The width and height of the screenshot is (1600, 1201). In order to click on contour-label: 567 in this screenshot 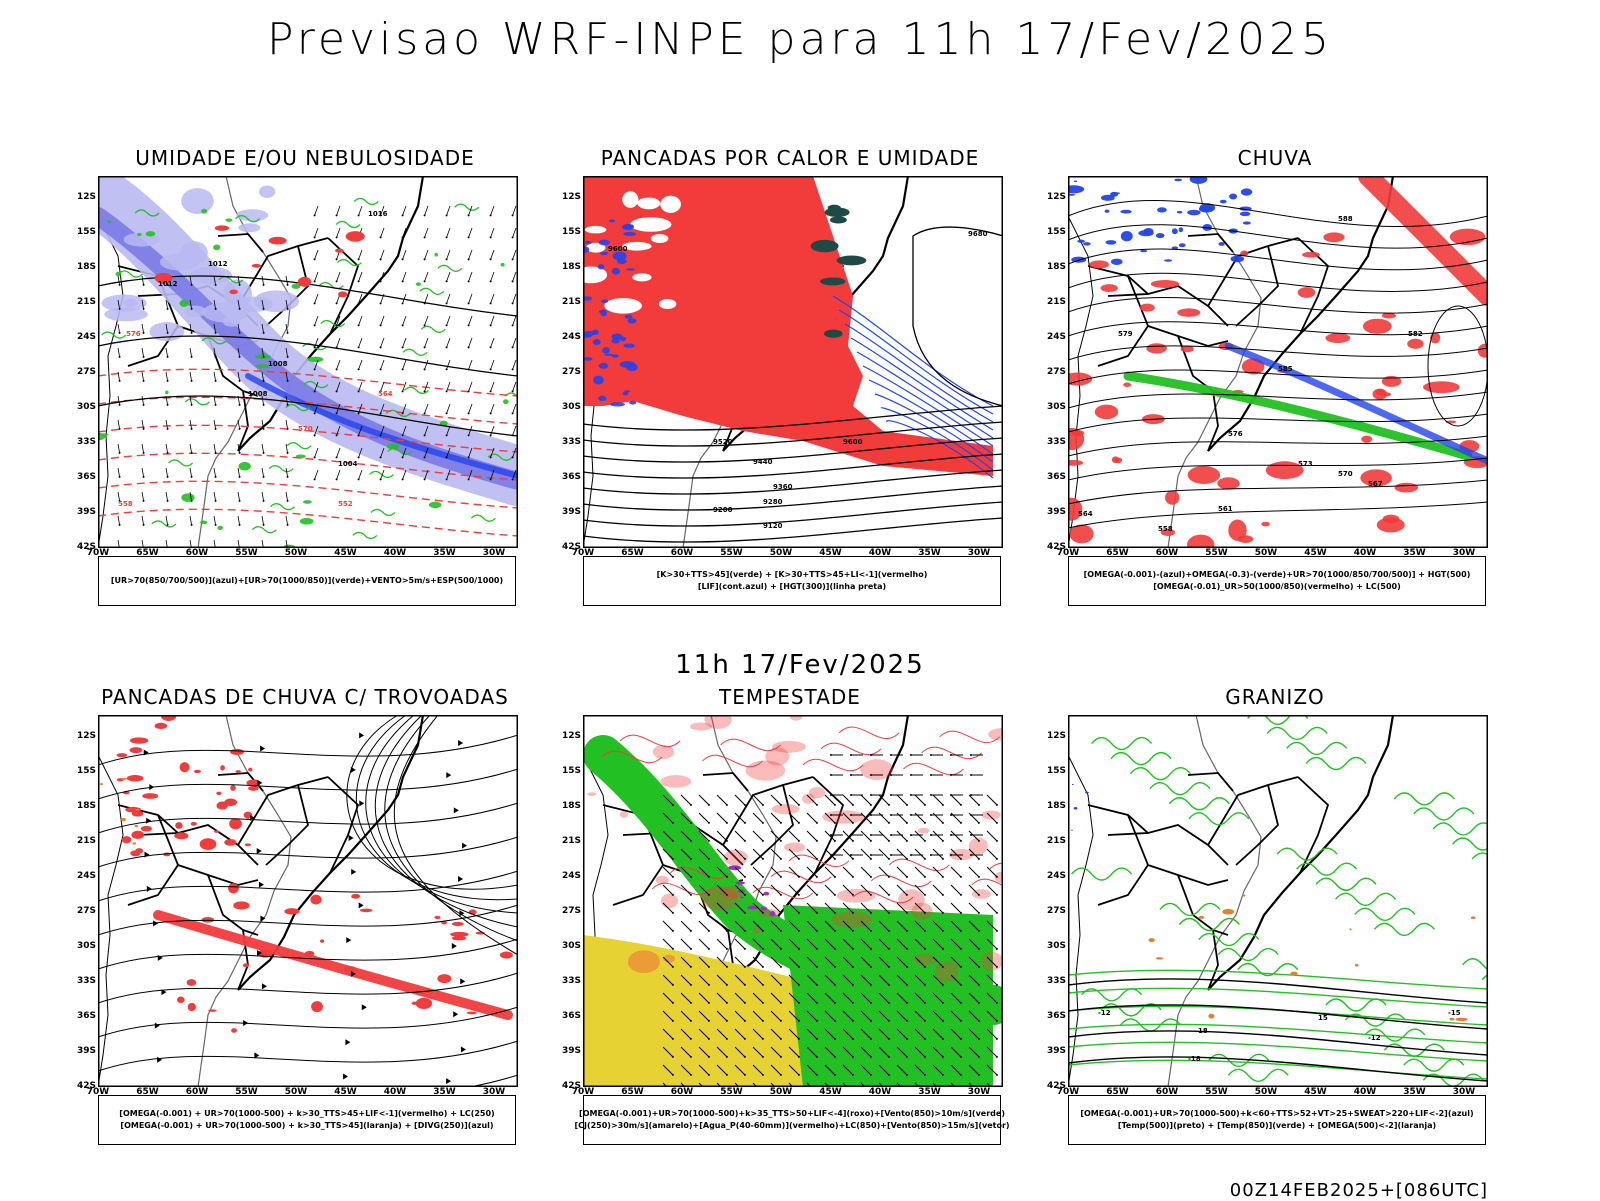, I will do `click(1375, 484)`.